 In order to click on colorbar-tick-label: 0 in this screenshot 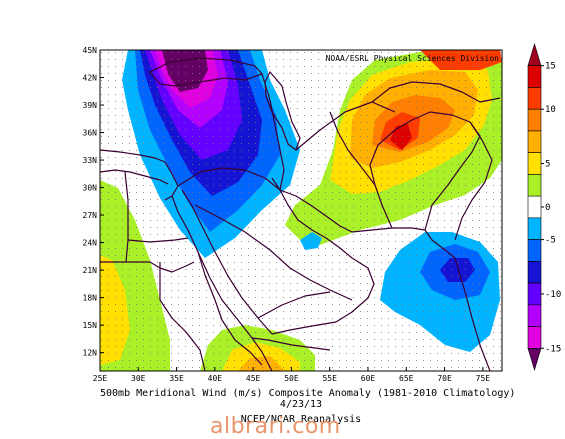, I will do `click(547, 208)`.